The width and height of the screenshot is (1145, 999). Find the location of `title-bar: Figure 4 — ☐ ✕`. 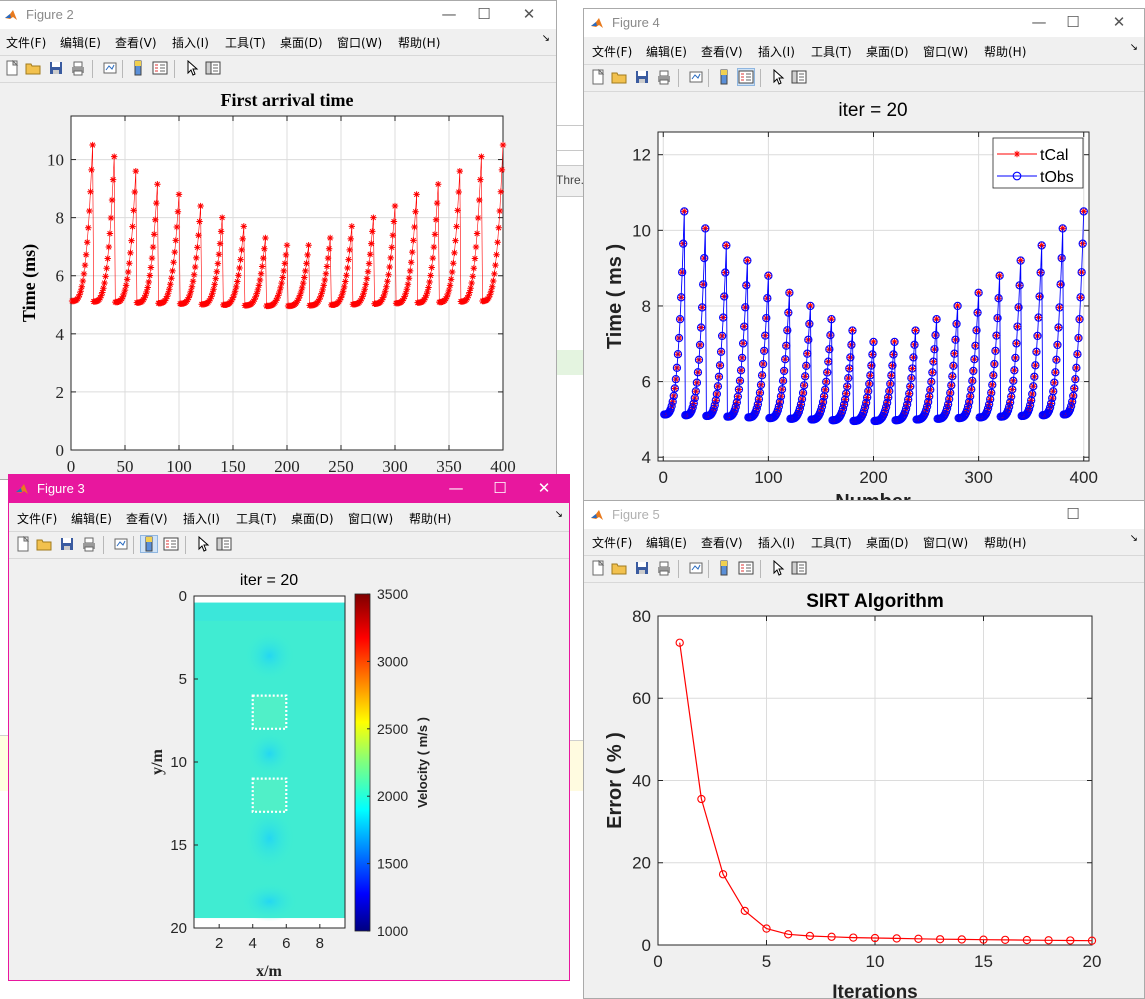

title-bar: Figure 4 — ☐ ✕ is located at coordinates (864, 23).